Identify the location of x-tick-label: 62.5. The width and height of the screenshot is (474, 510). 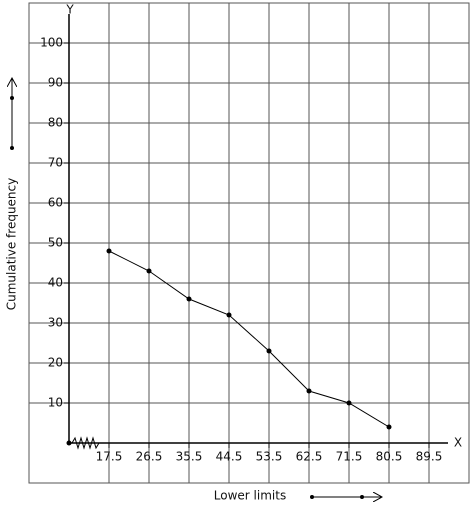
(309, 457).